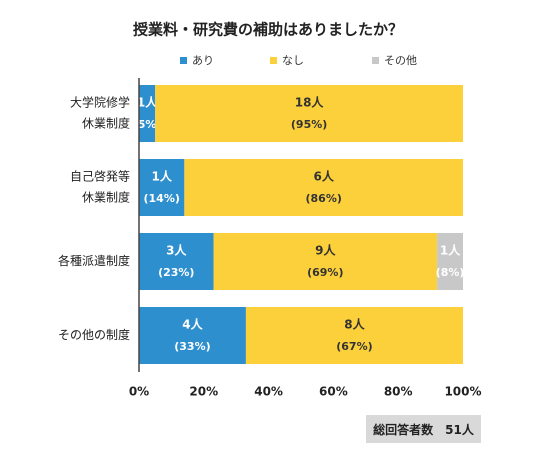 Image resolution: width=536 pixels, height=456 pixels. Describe the element at coordinates (354, 346) in the screenshot. I see `bar-percent-3-1: (67%)` at that location.